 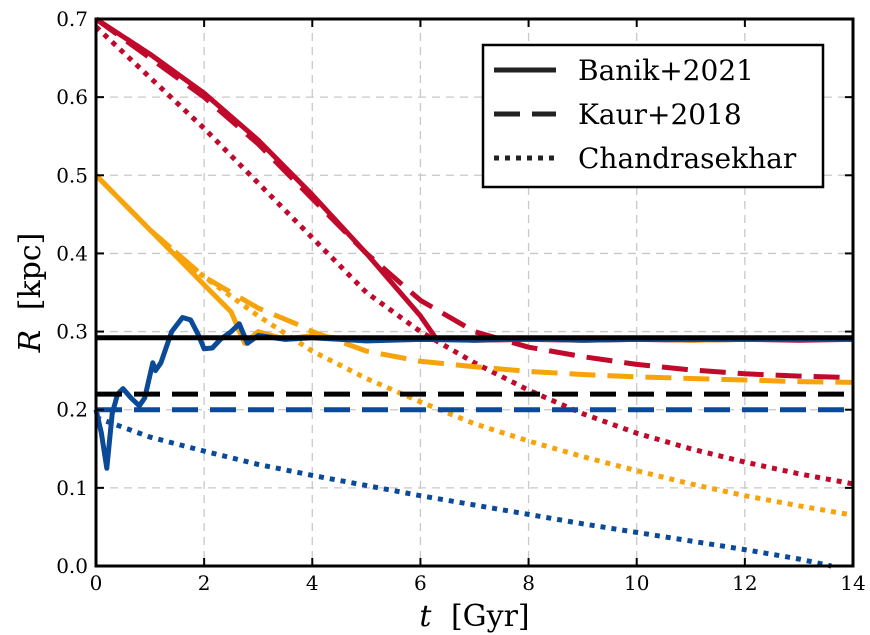 What do you see at coordinates (490, 616) in the screenshot?
I see `x-axis-unit: [Gyr]` at bounding box center [490, 616].